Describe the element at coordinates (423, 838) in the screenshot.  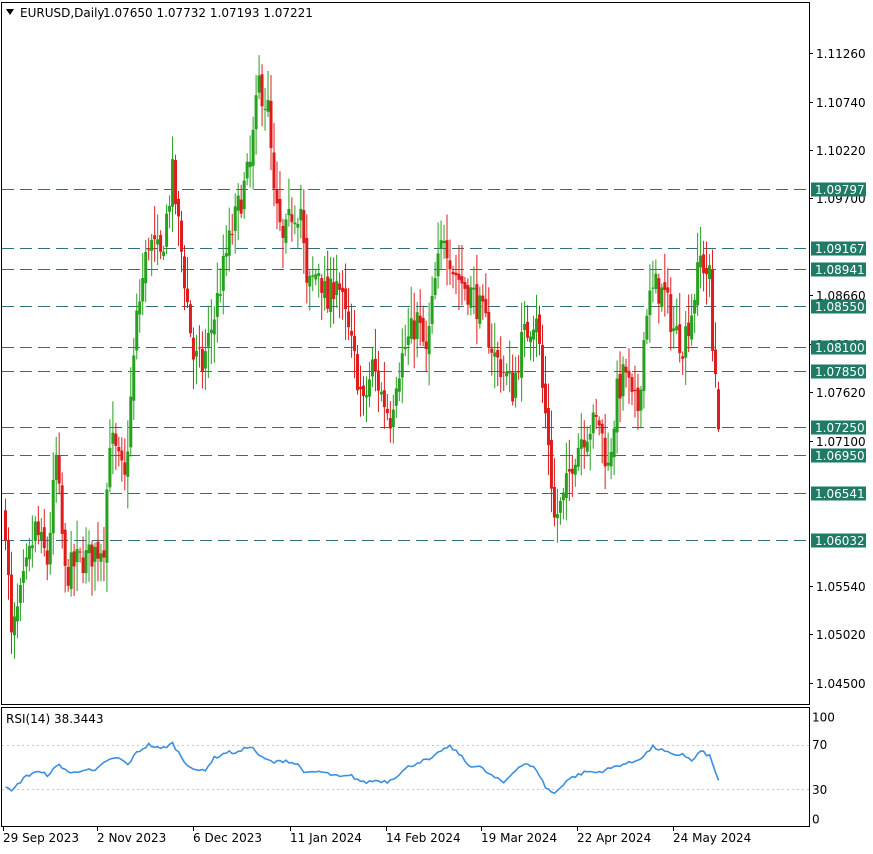
I see `time-tick-label: 14 Feb 2024` at that location.